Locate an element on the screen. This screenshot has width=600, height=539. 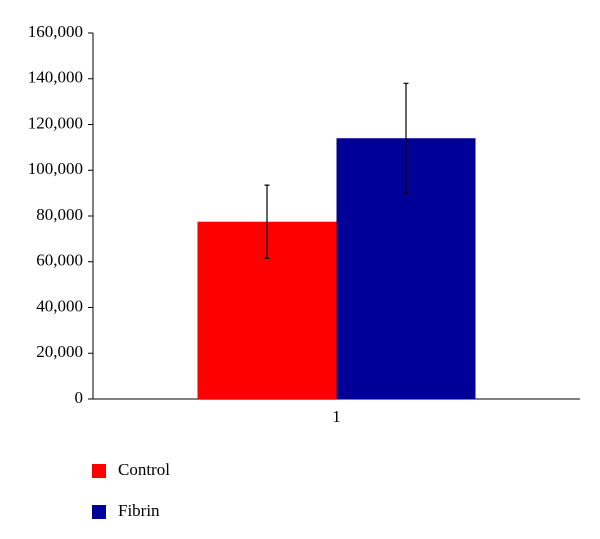
y-tick-label: 140,000 is located at coordinates (55, 77).